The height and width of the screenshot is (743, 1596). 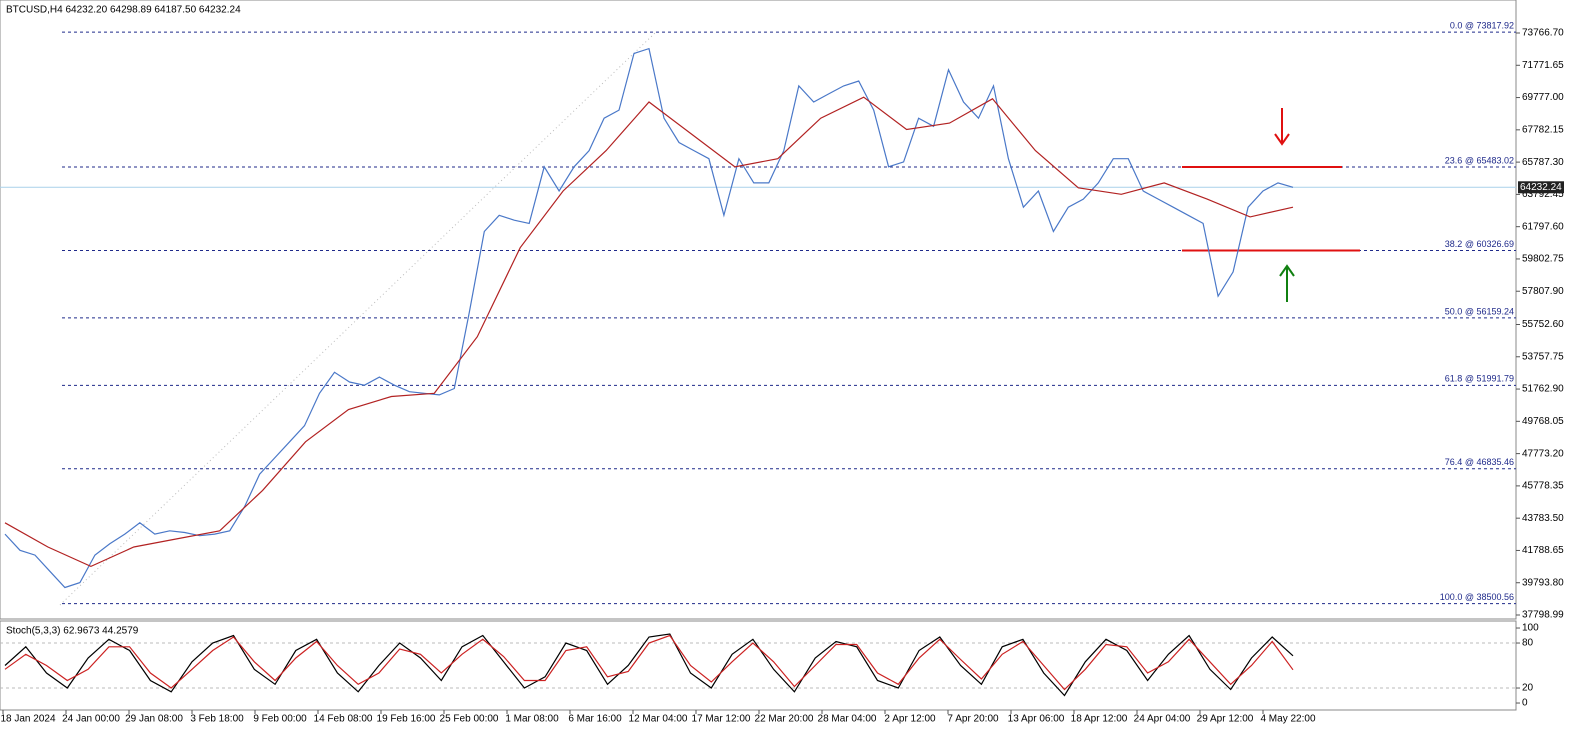 I want to click on y-tick-label: 51762.90, so click(x=1543, y=389).